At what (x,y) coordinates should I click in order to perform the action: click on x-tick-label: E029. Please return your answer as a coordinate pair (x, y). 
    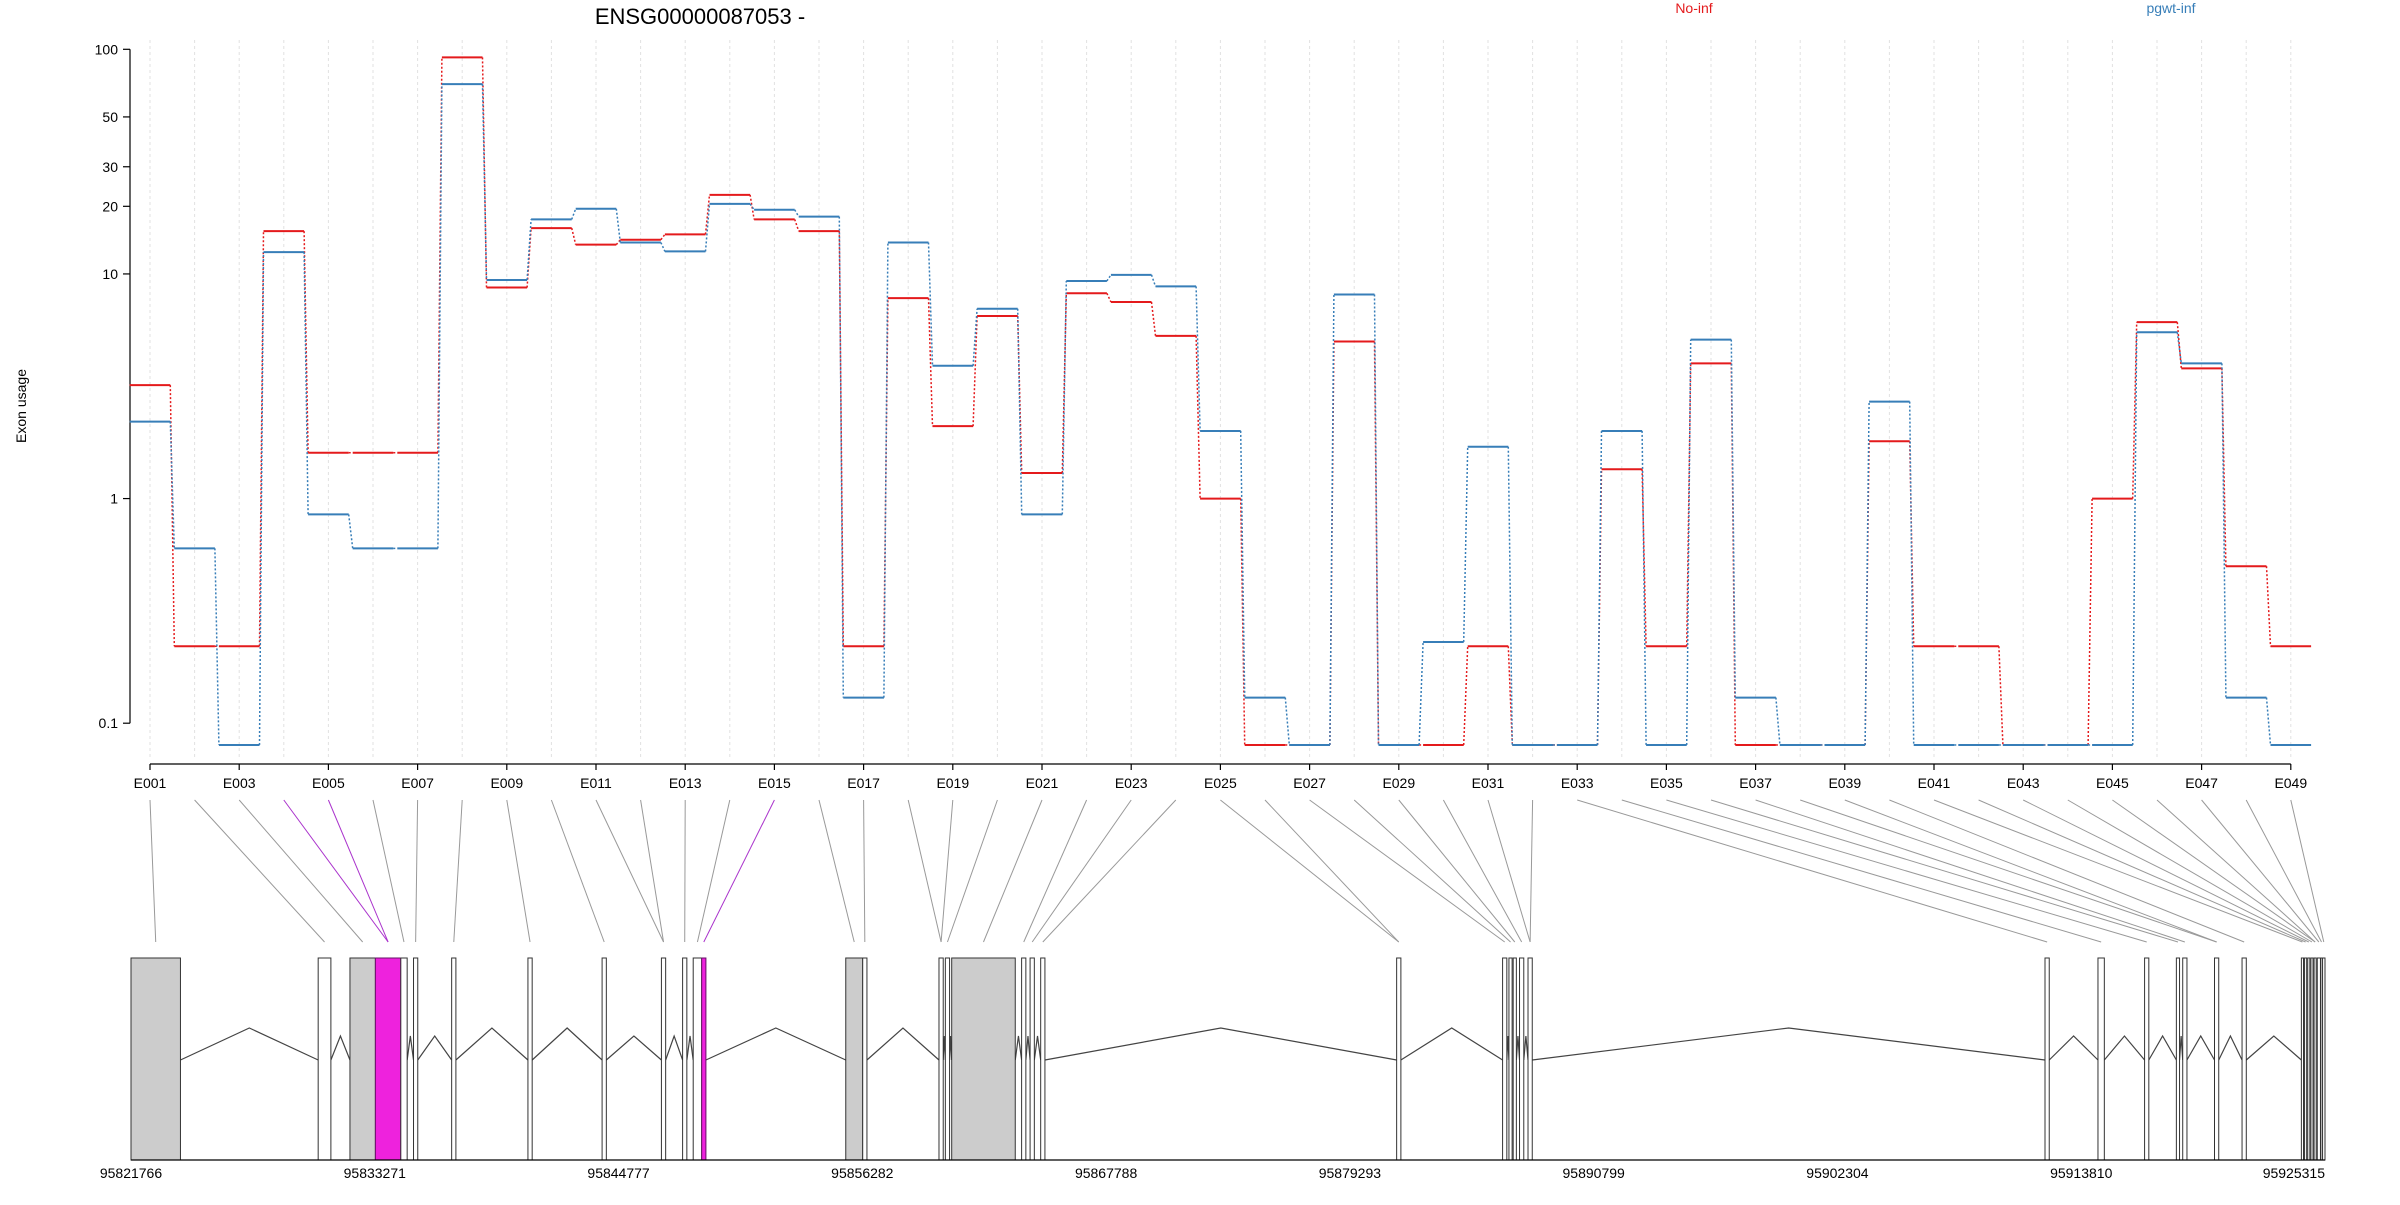
    Looking at the image, I should click on (1398, 783).